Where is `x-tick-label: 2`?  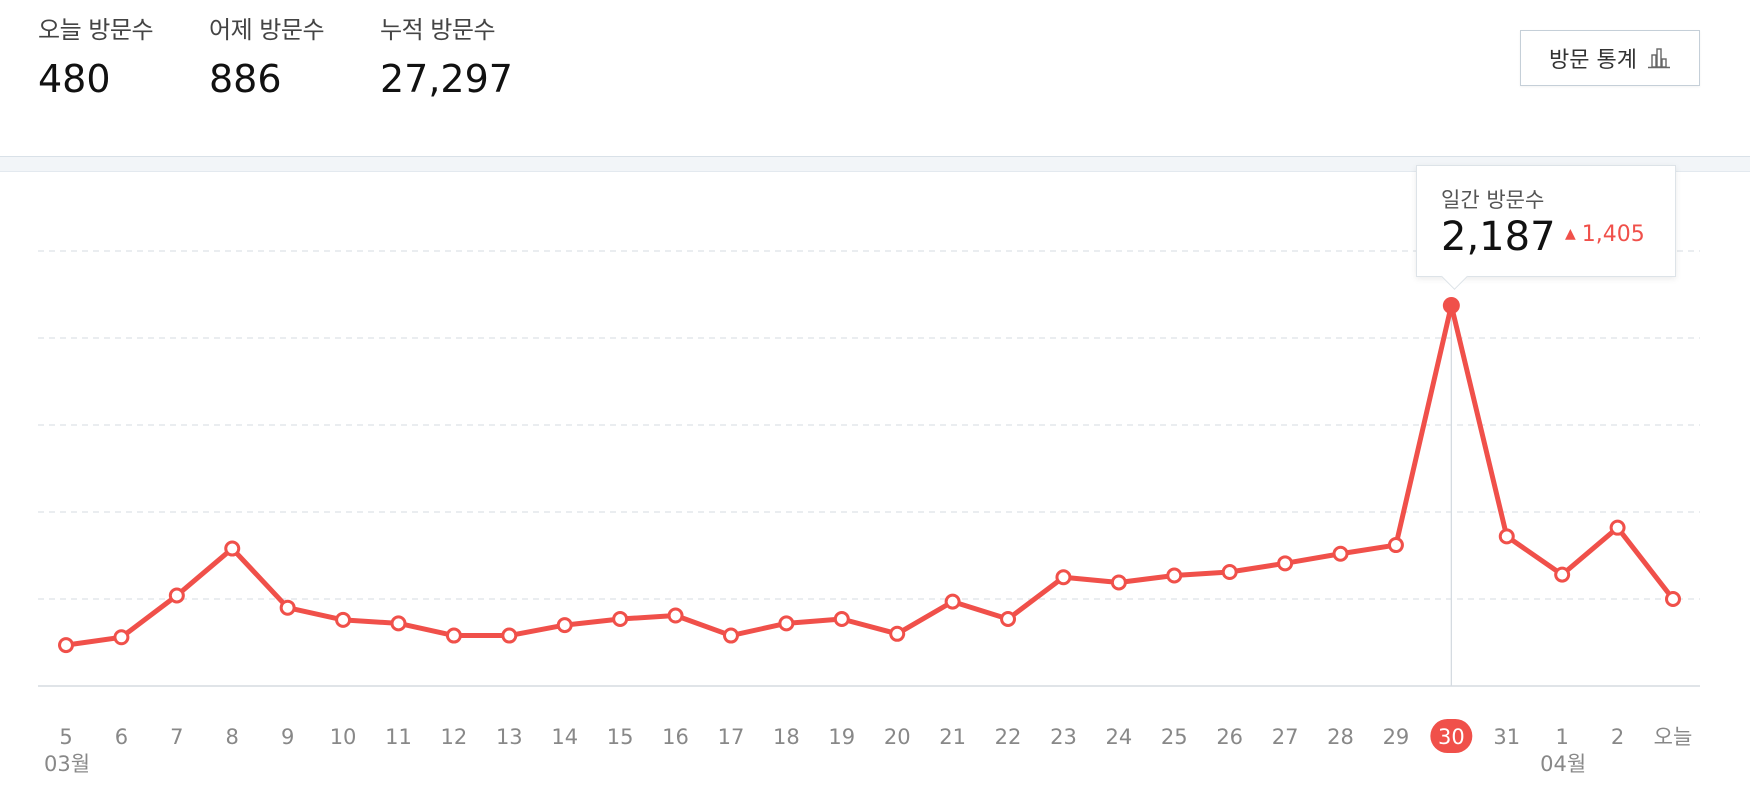
x-tick-label: 2 is located at coordinates (1617, 737).